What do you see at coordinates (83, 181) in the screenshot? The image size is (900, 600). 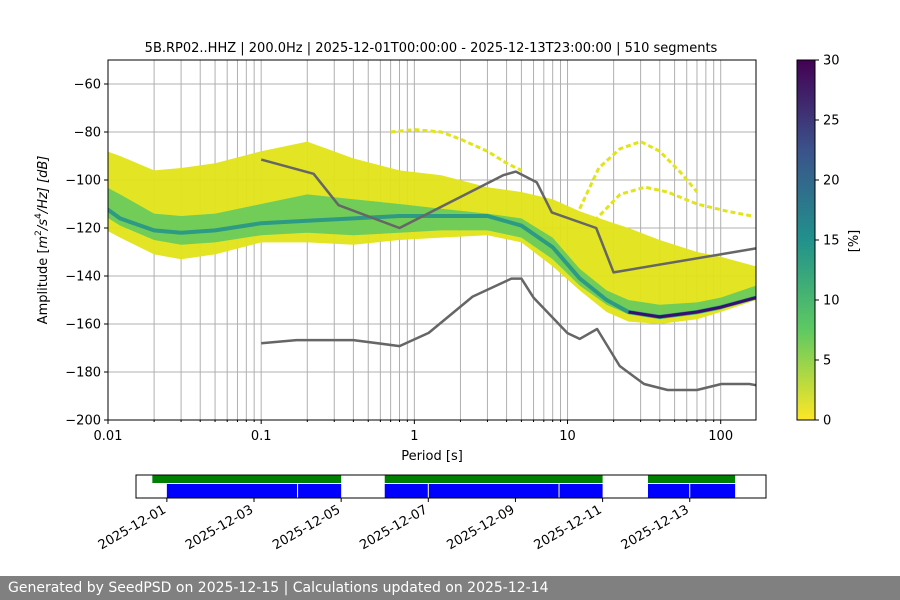 I see `y-tick-label: −100` at bounding box center [83, 181].